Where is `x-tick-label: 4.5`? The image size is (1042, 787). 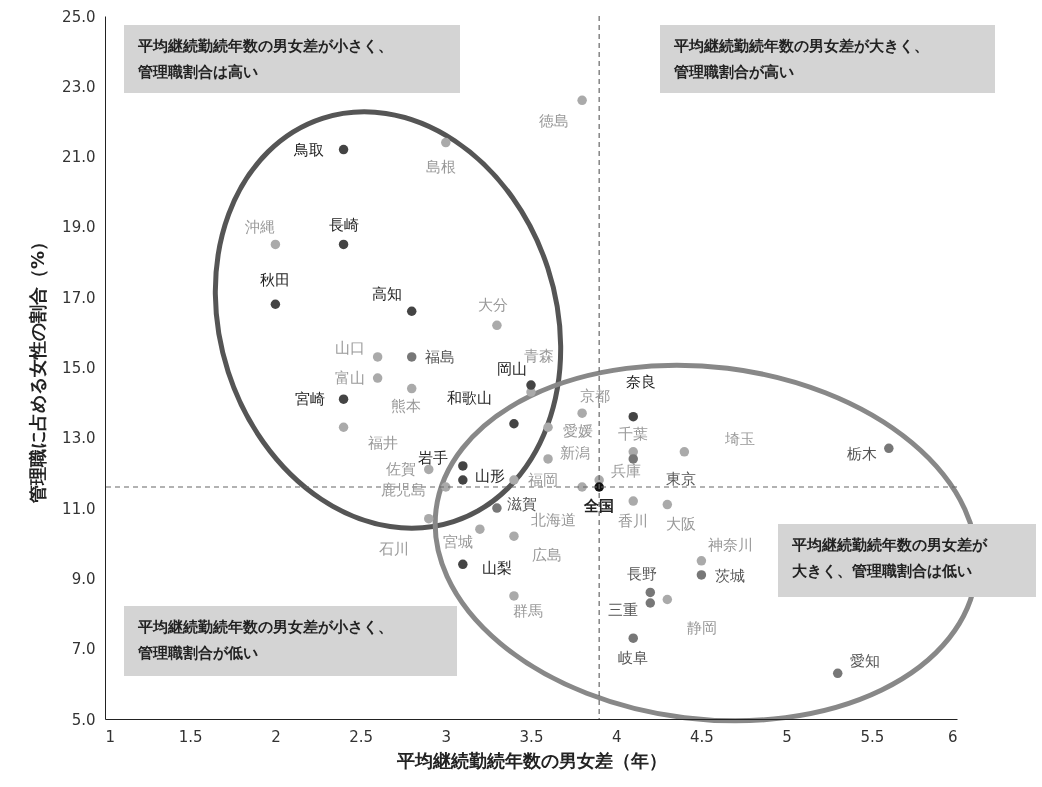 x-tick-label: 4.5 is located at coordinates (701, 736).